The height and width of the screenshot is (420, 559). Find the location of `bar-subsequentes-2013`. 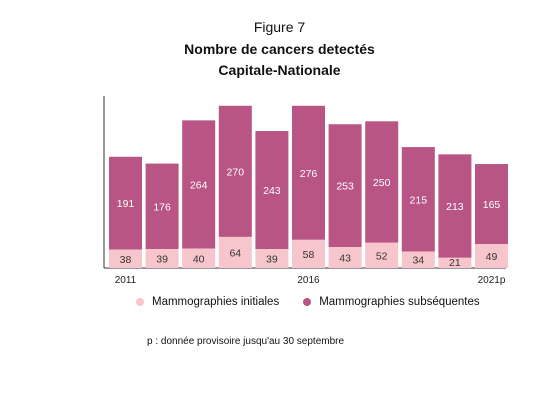

bar-subsequentes-2013 is located at coordinates (199, 184).